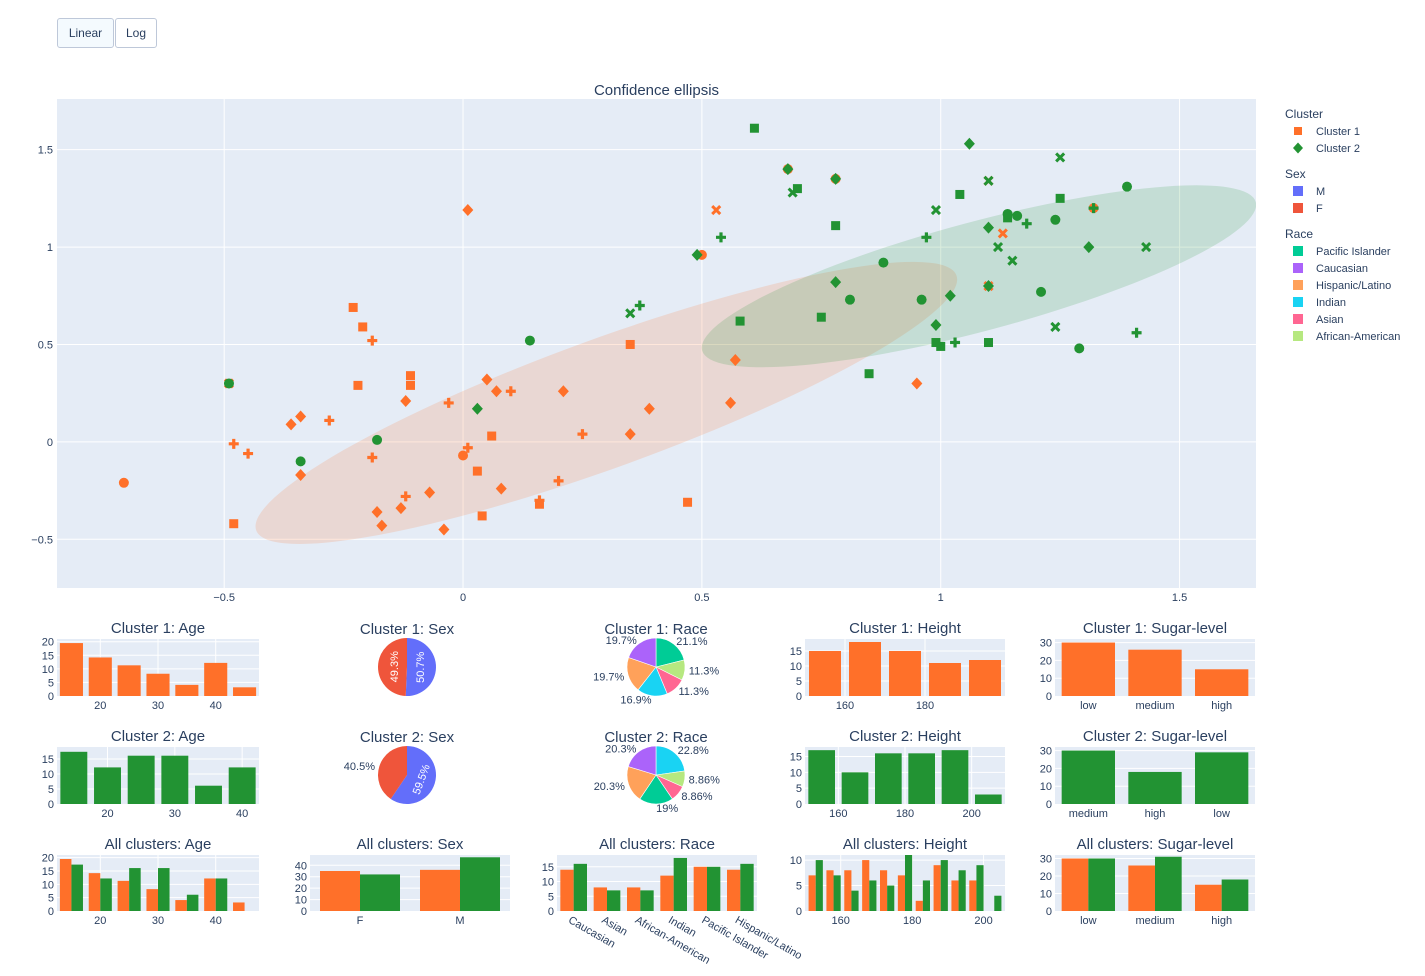 Image resolution: width=1425 pixels, height=976 pixels. What do you see at coordinates (897, 774) in the screenshot?
I see `bar-chart: 0 5 10 15 Cluster 2: Height 160 180 200` at bounding box center [897, 774].